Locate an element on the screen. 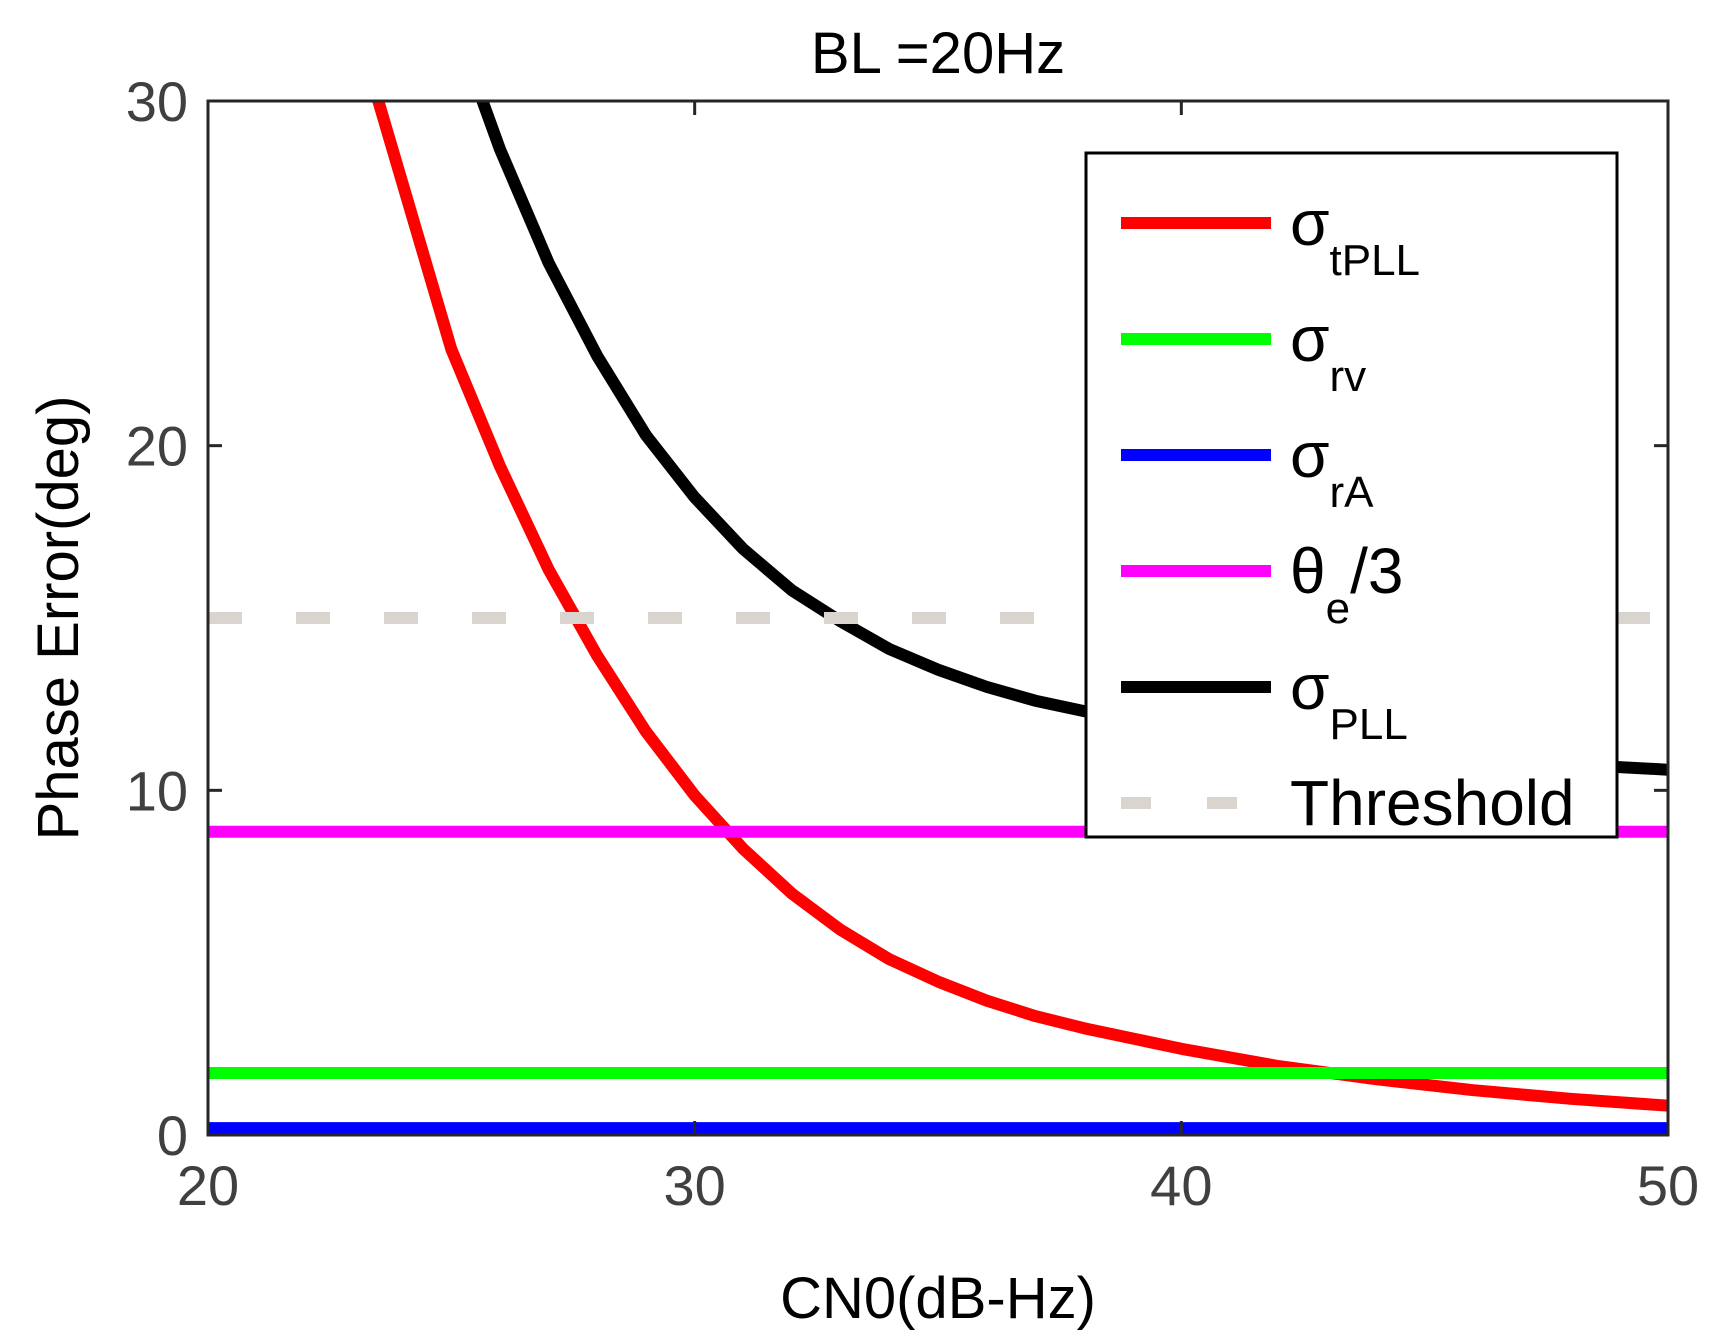 The width and height of the screenshot is (1715, 1336). legend-label: σtPLL is located at coordinates (1355, 236).